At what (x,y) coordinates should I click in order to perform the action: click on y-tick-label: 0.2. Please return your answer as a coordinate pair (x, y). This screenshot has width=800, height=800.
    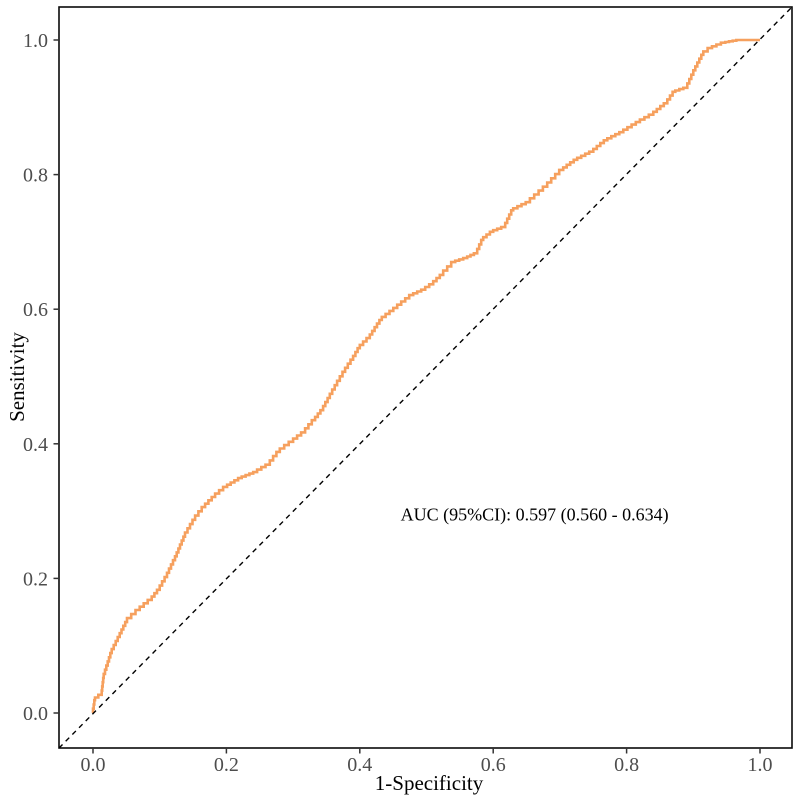
    Looking at the image, I should click on (35, 579).